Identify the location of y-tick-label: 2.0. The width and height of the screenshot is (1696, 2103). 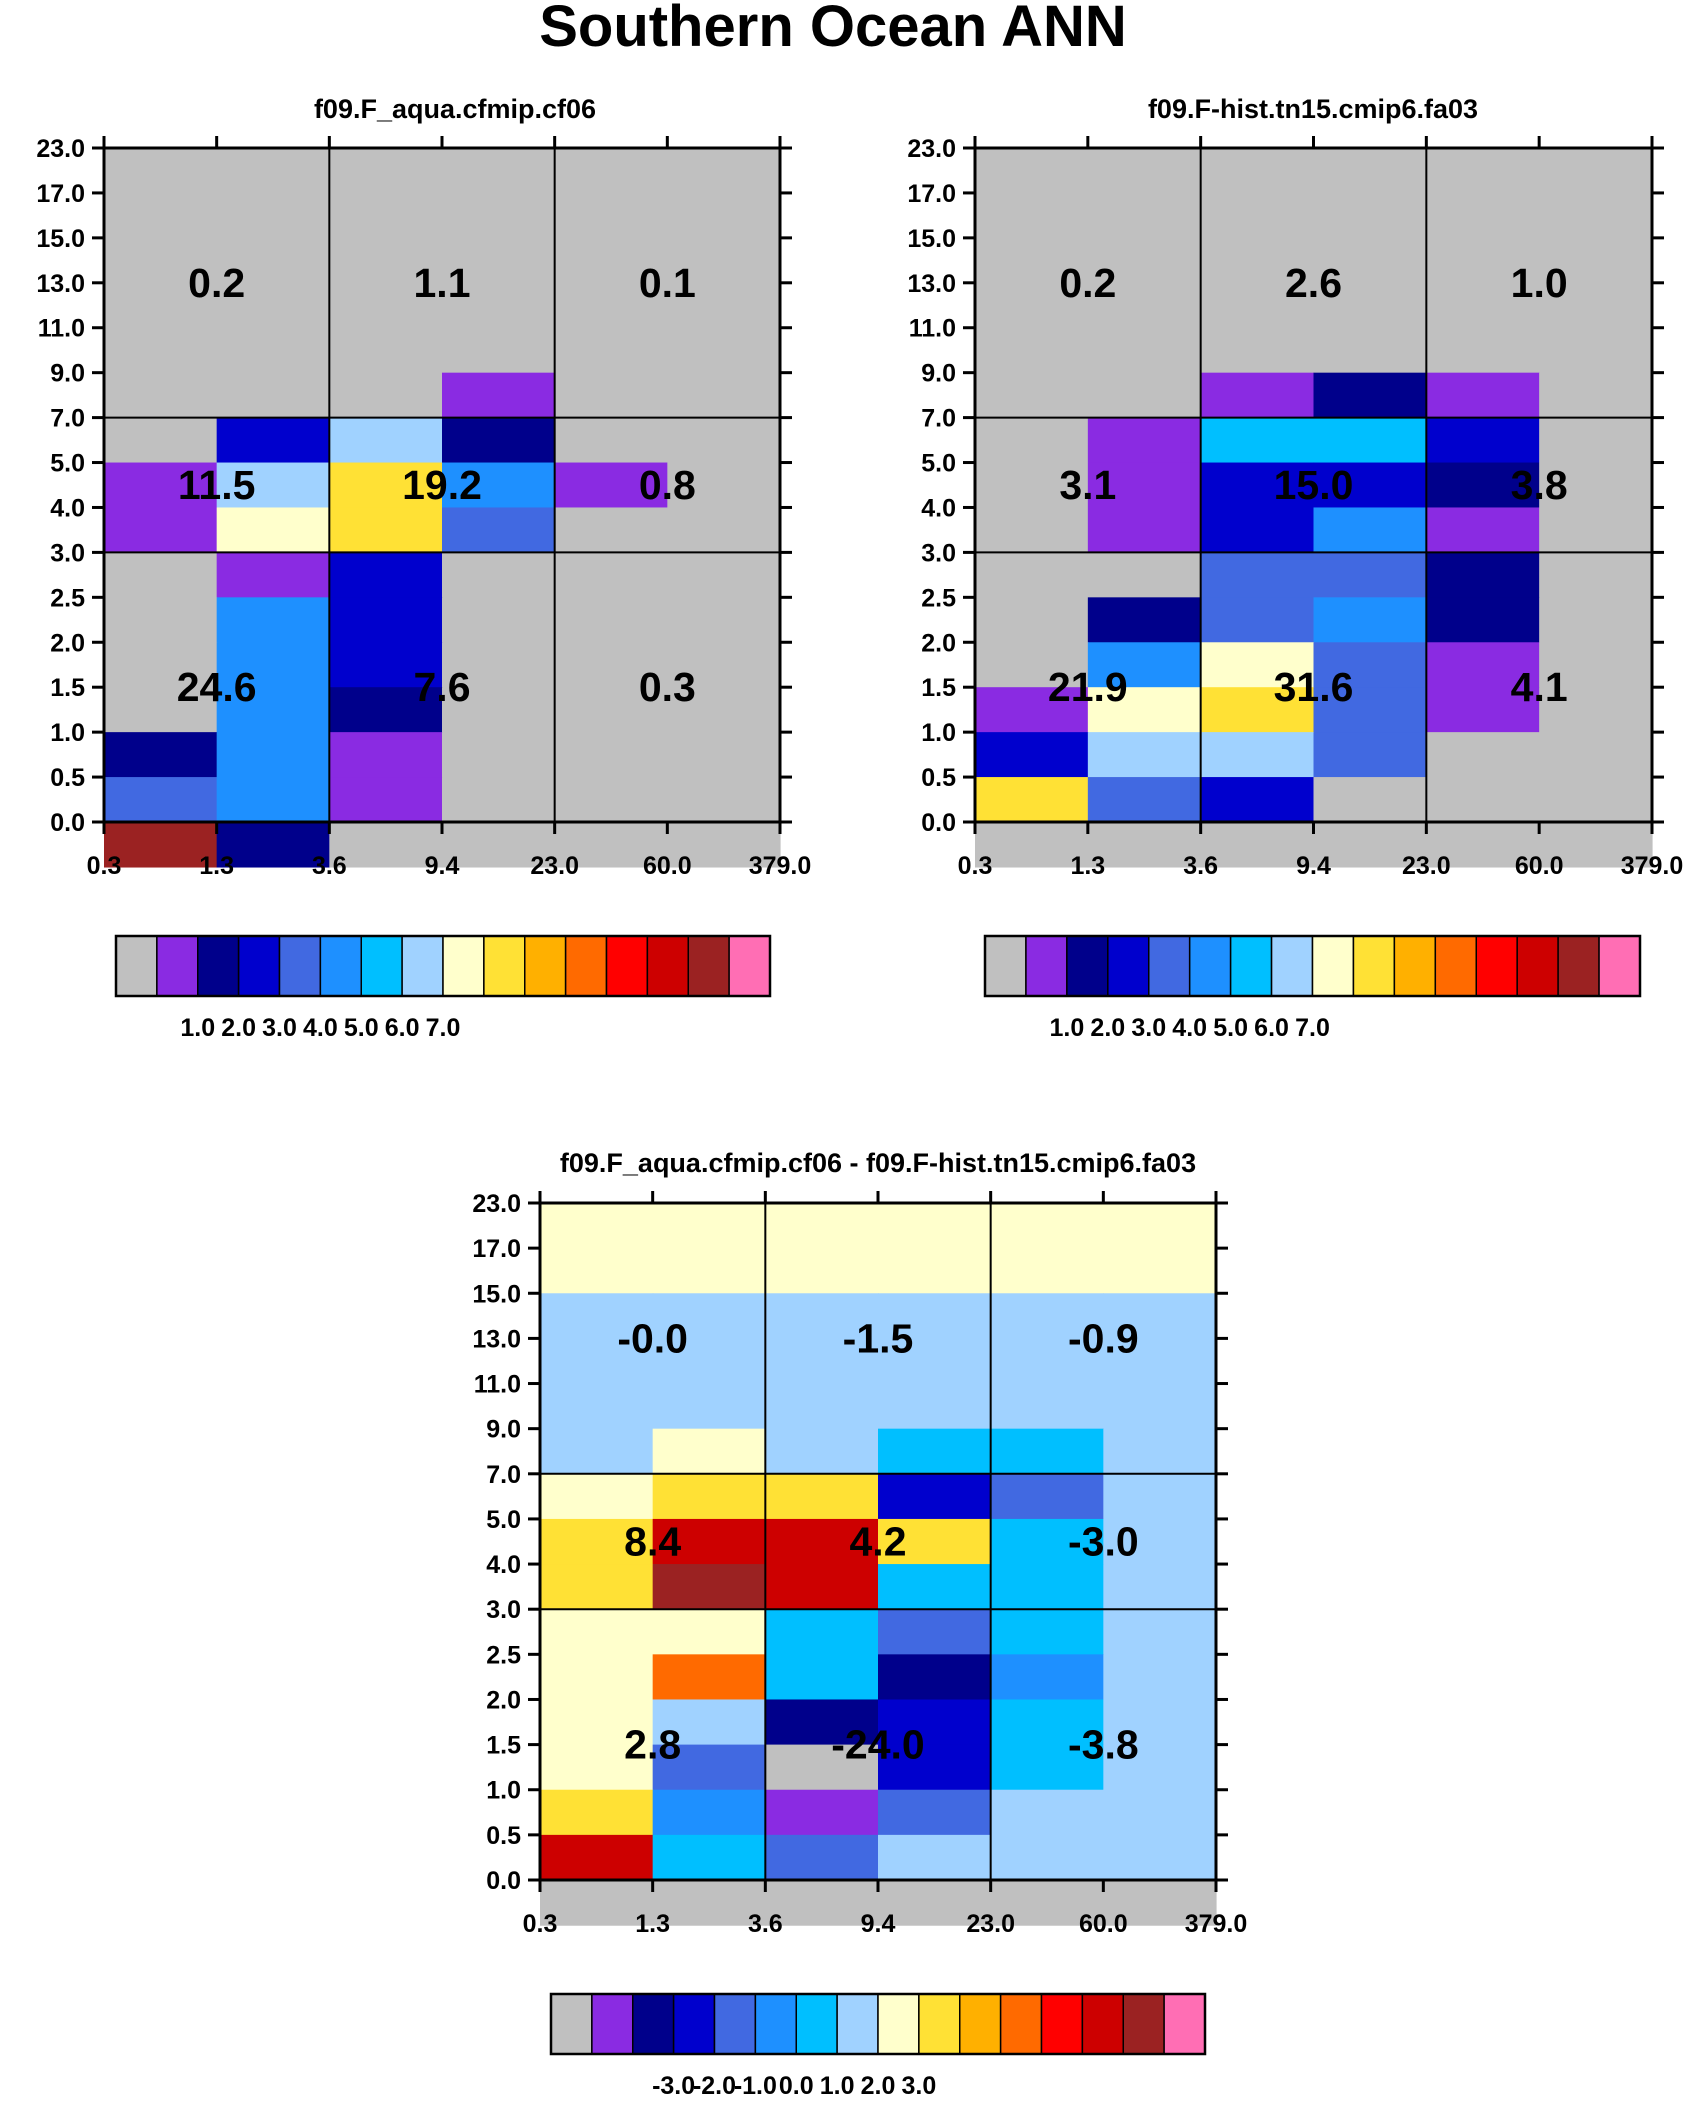
(503, 1700).